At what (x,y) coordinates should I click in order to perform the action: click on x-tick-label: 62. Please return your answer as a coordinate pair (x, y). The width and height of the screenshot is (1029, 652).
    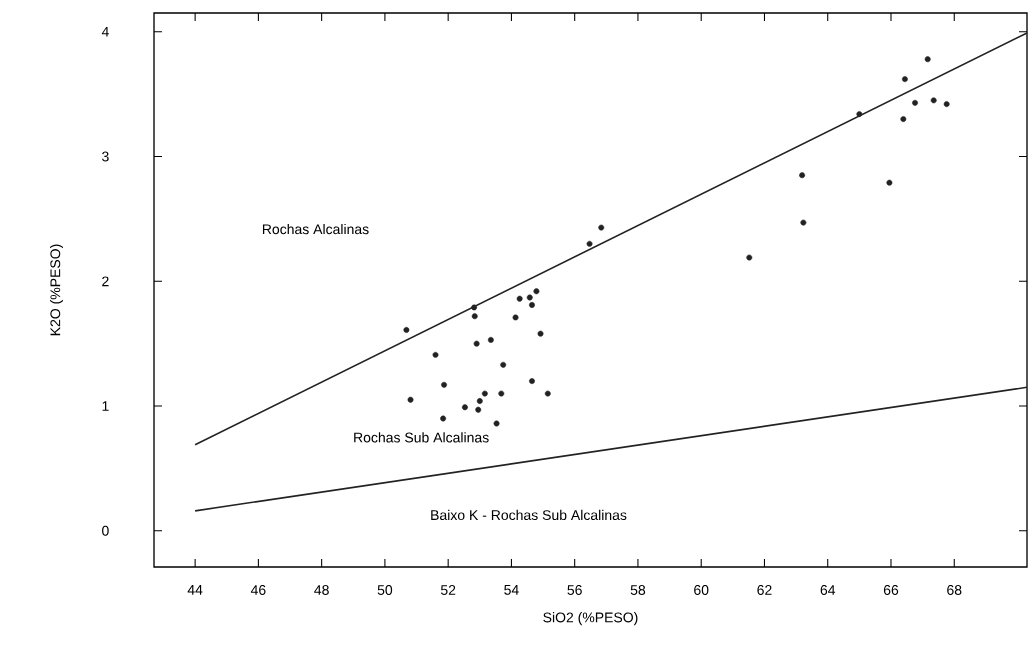
    Looking at the image, I should click on (764, 590).